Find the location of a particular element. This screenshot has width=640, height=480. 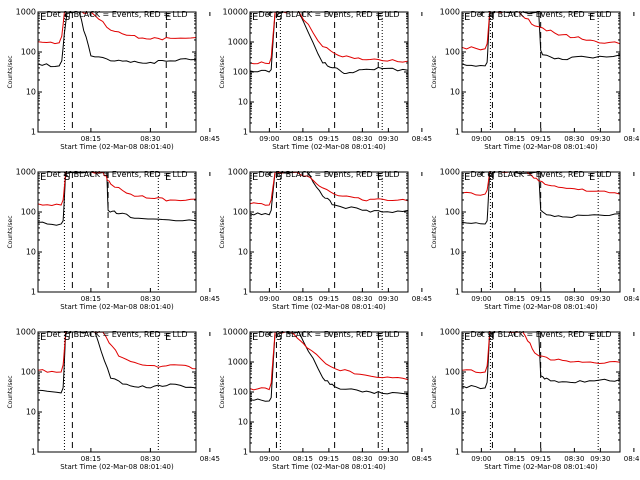

panel-title: Det 9f BLACK = Events, RED = LLD is located at coordinates (540, 334).